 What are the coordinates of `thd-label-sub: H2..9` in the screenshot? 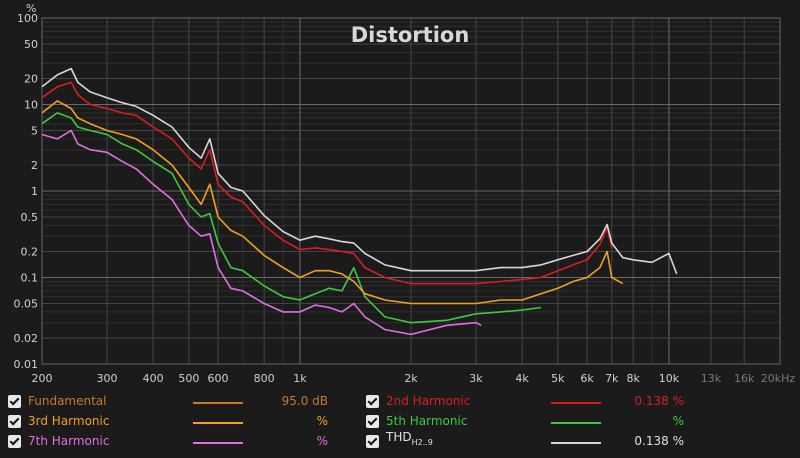 It's located at (422, 442).